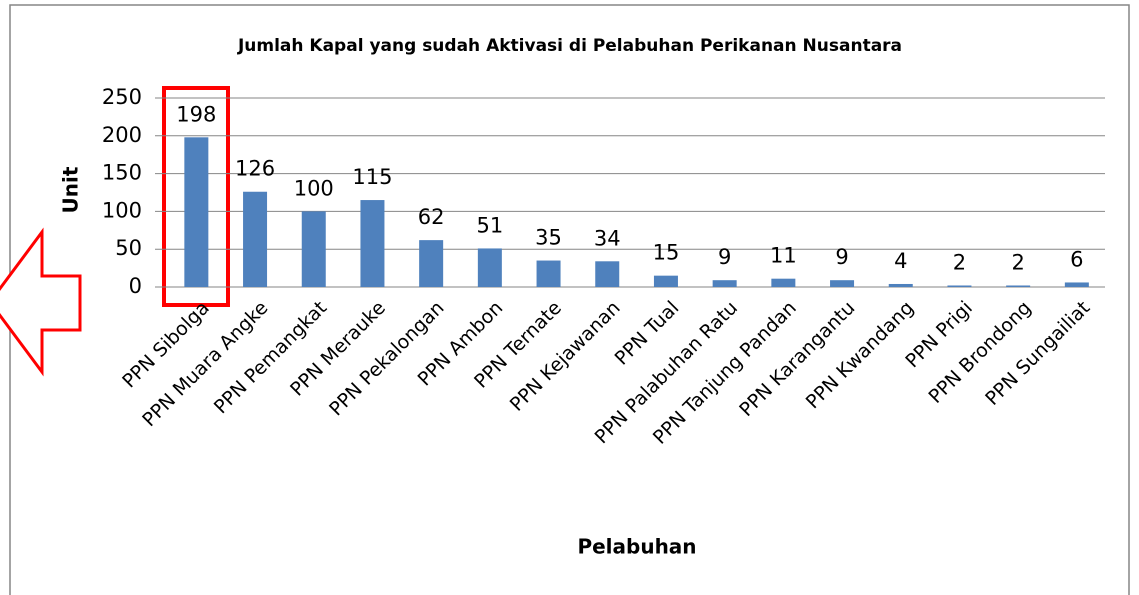 This screenshot has width=1139, height=595. What do you see at coordinates (372, 177) in the screenshot?
I see `data-label: 115` at bounding box center [372, 177].